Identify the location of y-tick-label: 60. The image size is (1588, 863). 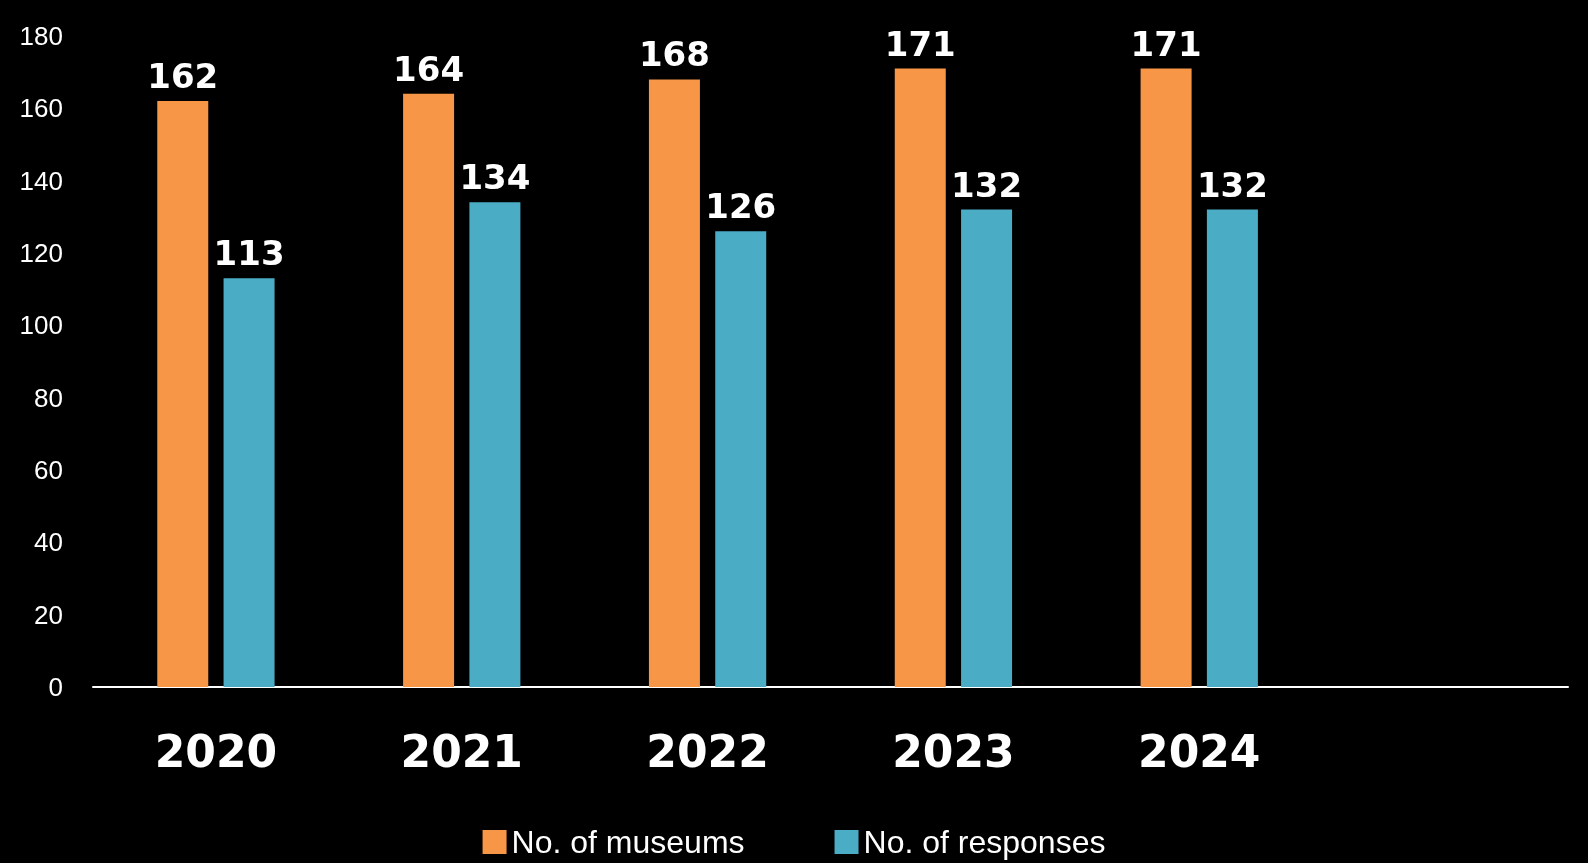
(48, 470).